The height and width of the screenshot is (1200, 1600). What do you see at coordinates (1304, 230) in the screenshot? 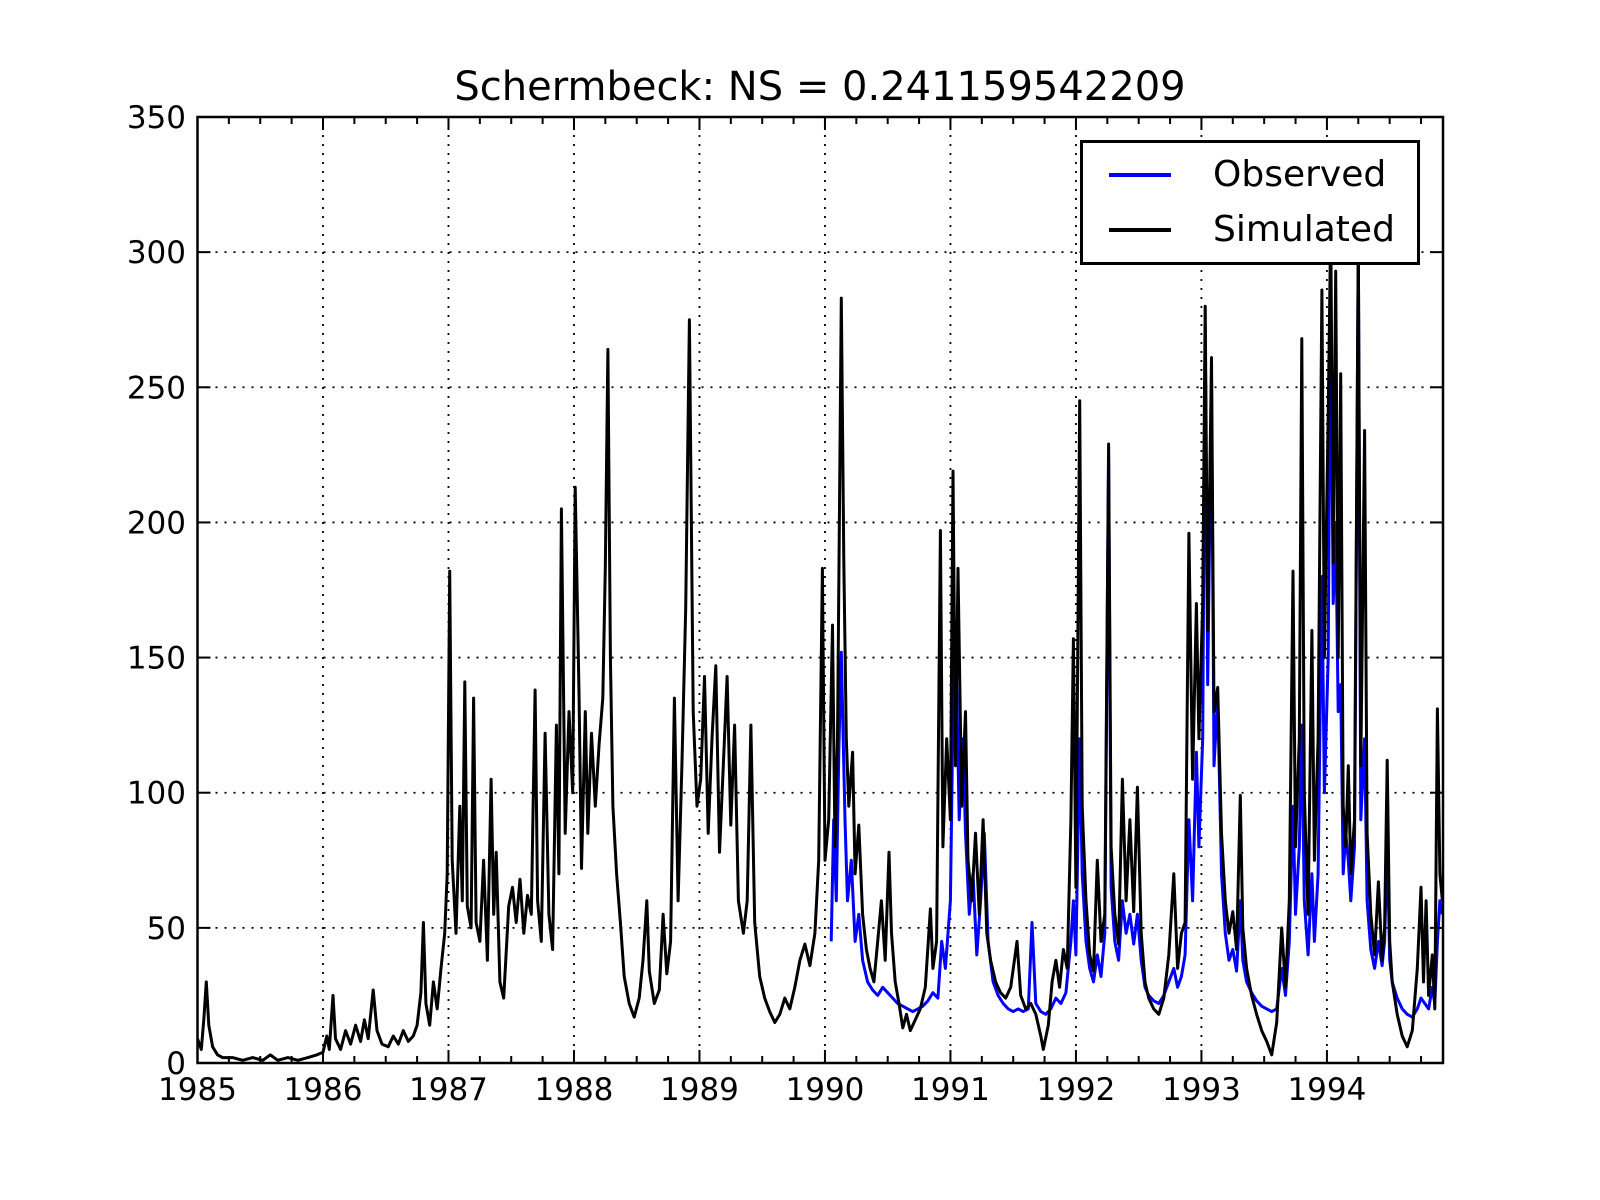
I see `legend-label-simulated: Simulated` at bounding box center [1304, 230].